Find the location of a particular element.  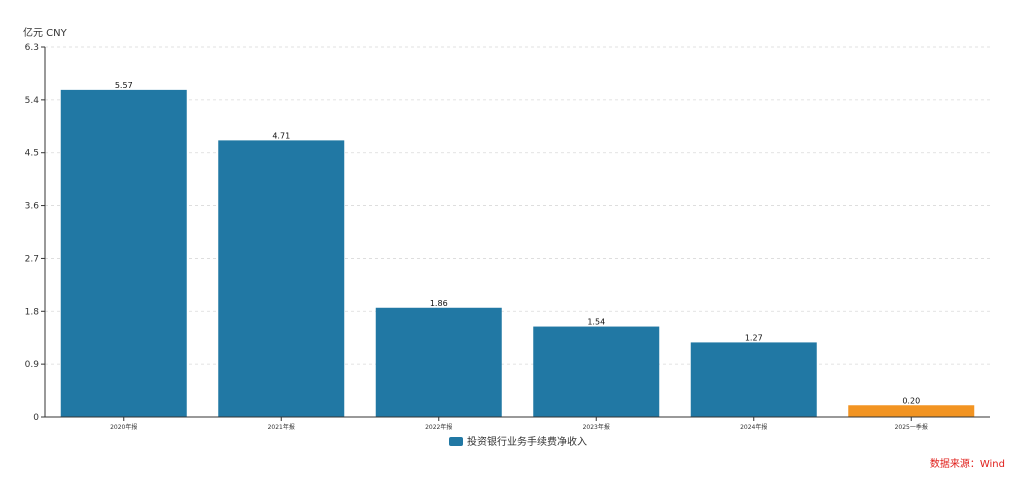

x-tick-label: 2025一季报 is located at coordinates (911, 427).